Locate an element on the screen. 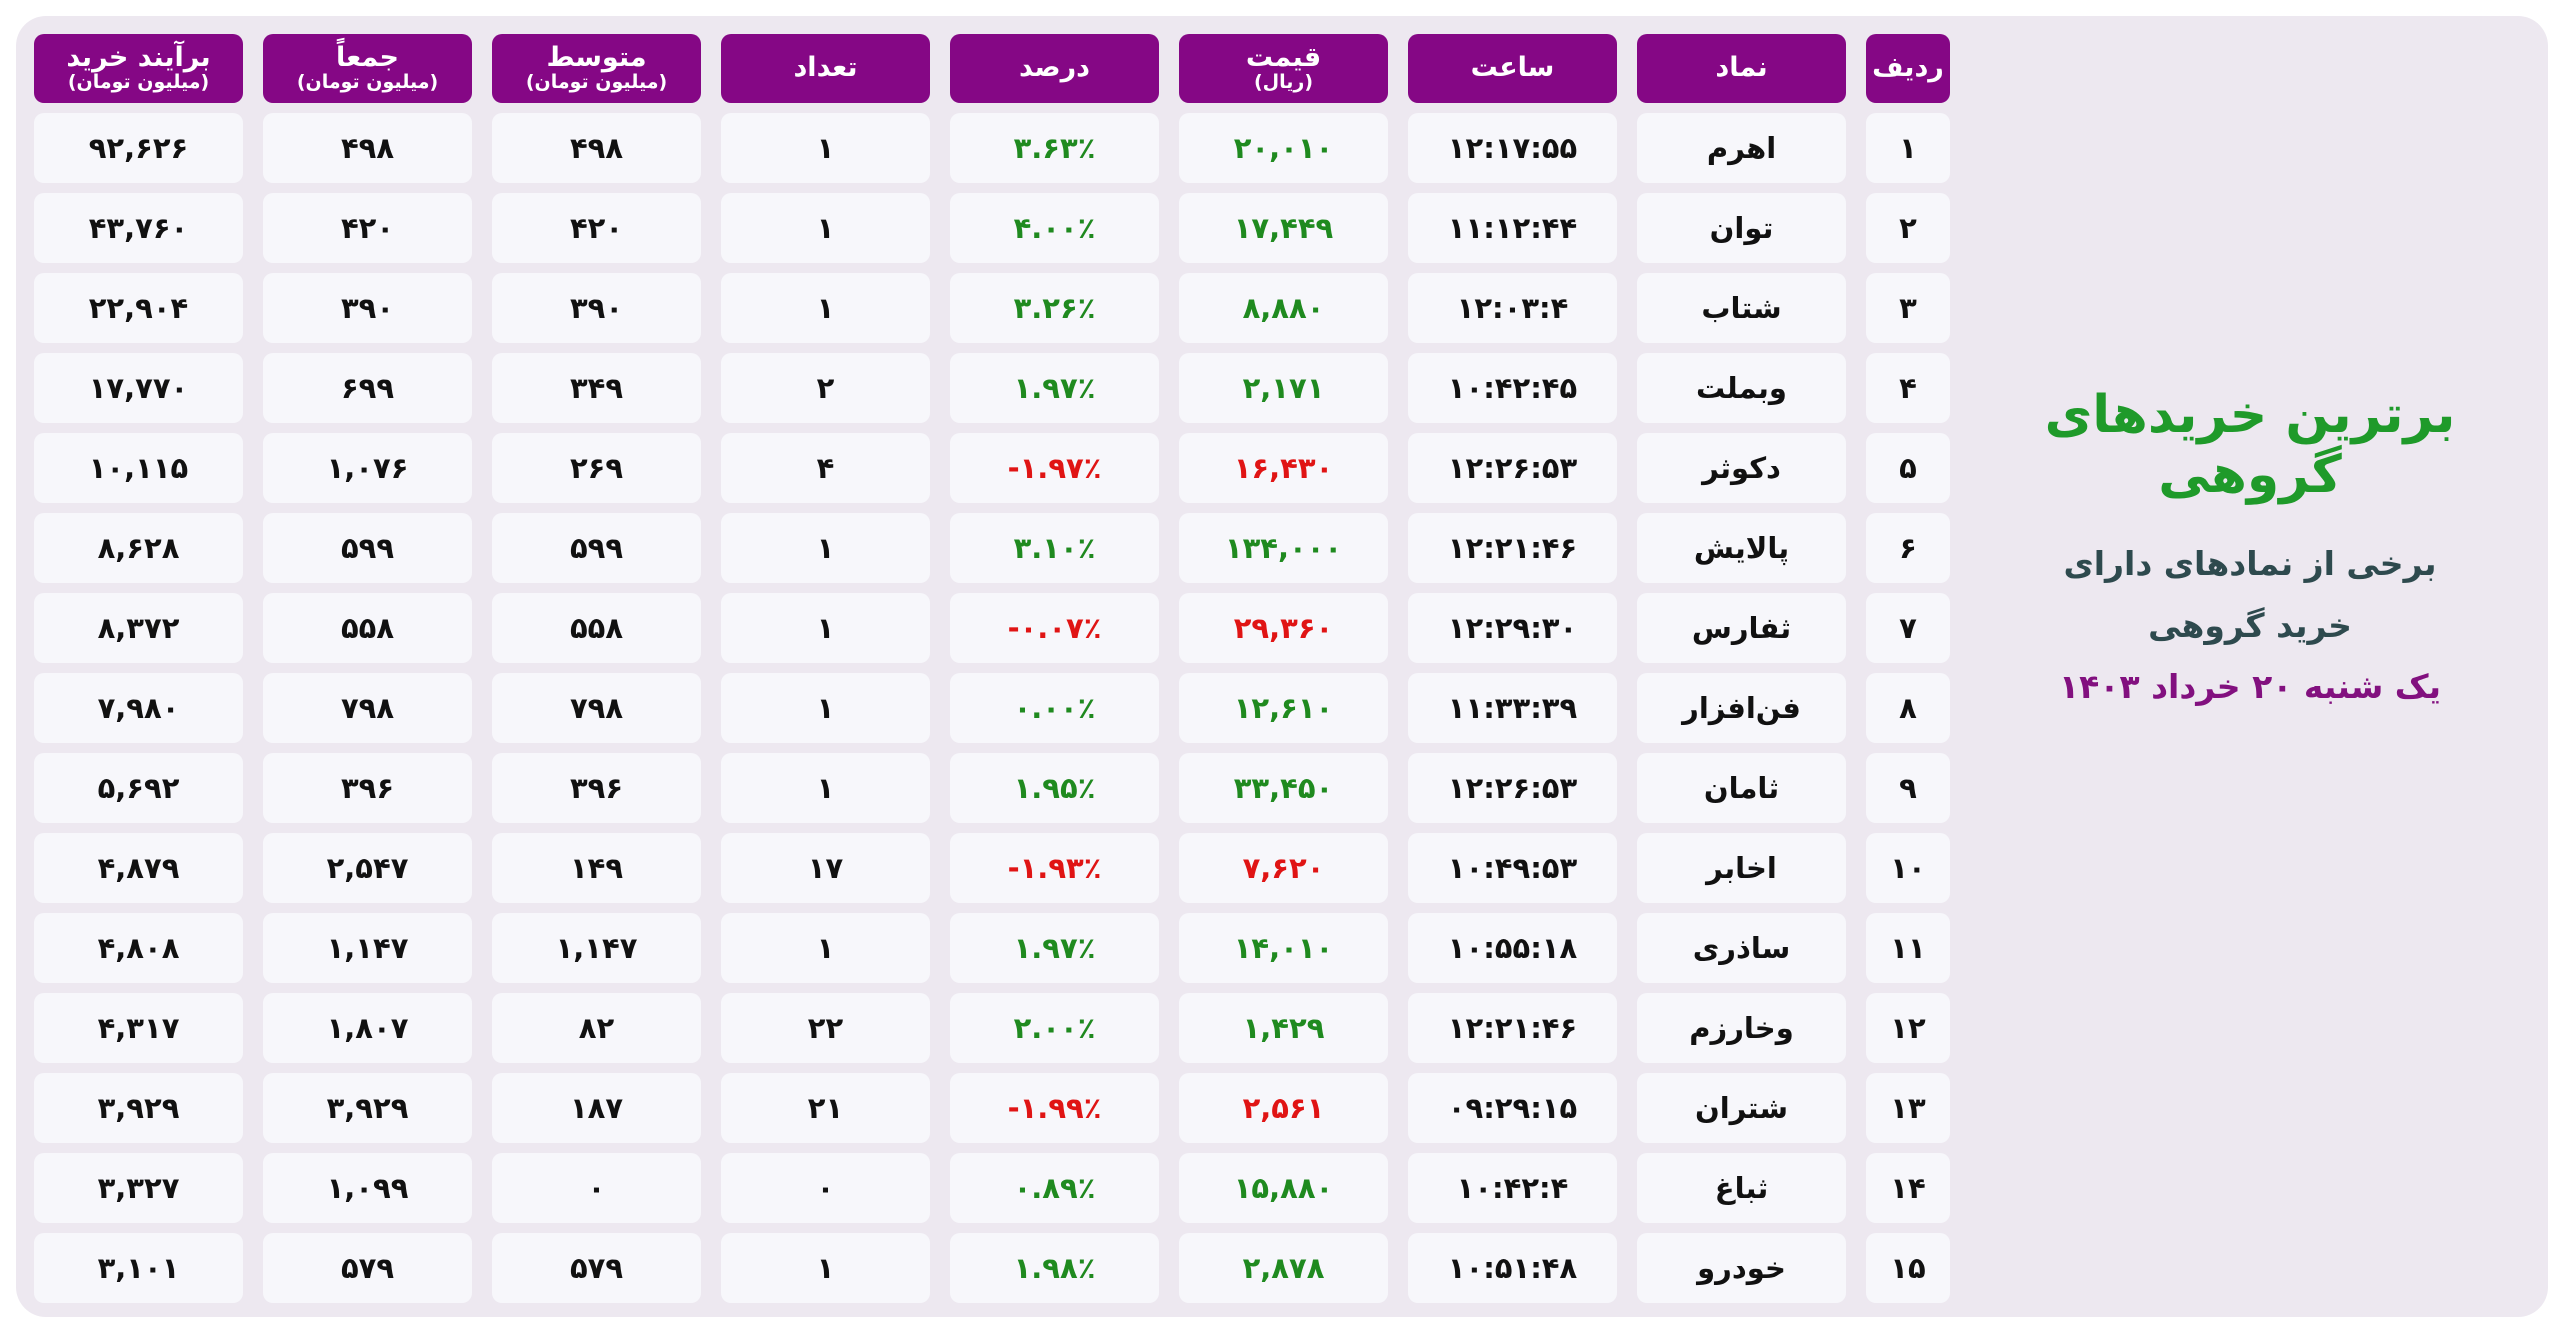 Image resolution: width=2560 pixels, height=1333 pixels. header-label: درصد is located at coordinates (1054, 68).